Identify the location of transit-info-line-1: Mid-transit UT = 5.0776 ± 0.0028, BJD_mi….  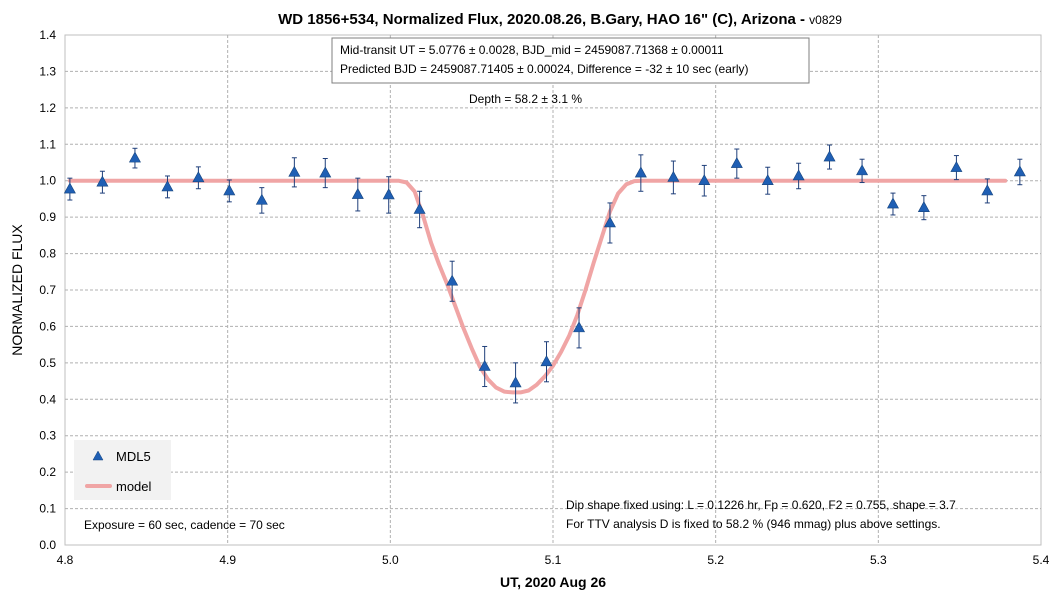
(532, 50).